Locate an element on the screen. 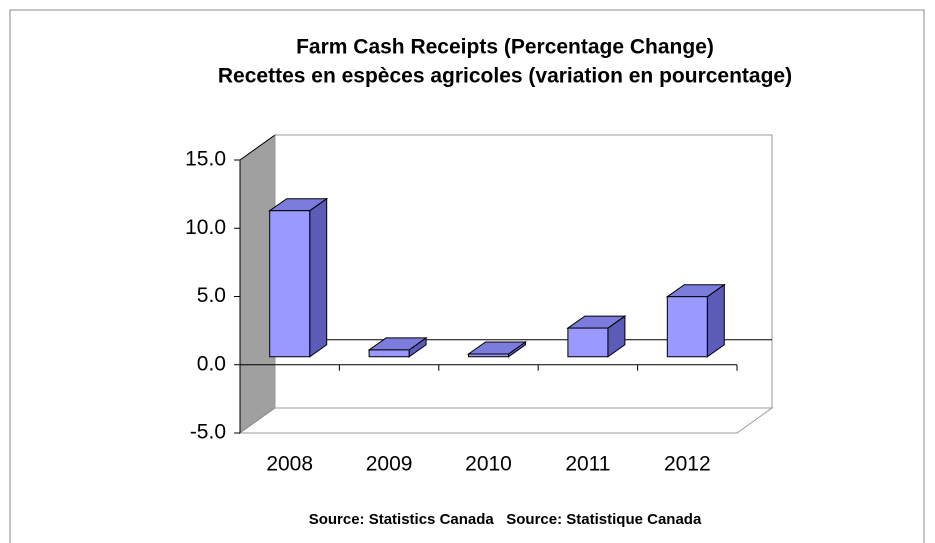 The width and height of the screenshot is (935, 543). x-tick-label: 2008 is located at coordinates (289, 464).